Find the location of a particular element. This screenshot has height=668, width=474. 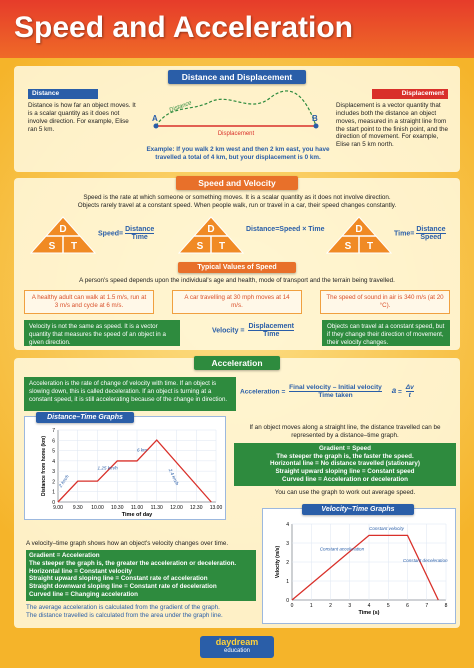

x-tick-label: 3 is located at coordinates (349, 606).